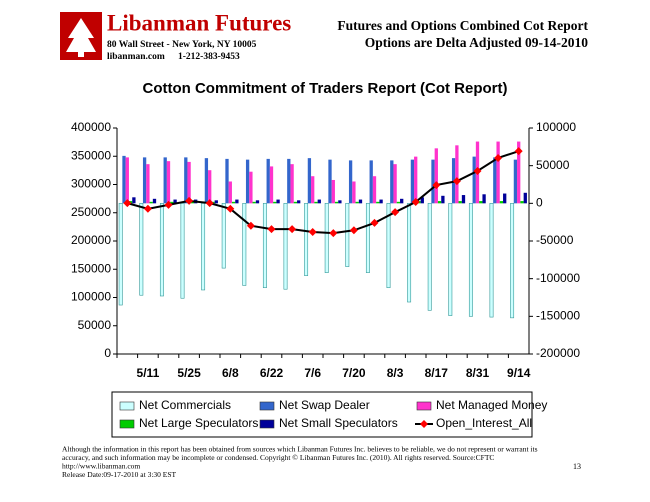  I want to click on y-tick-label: 150000, so click(91, 268).